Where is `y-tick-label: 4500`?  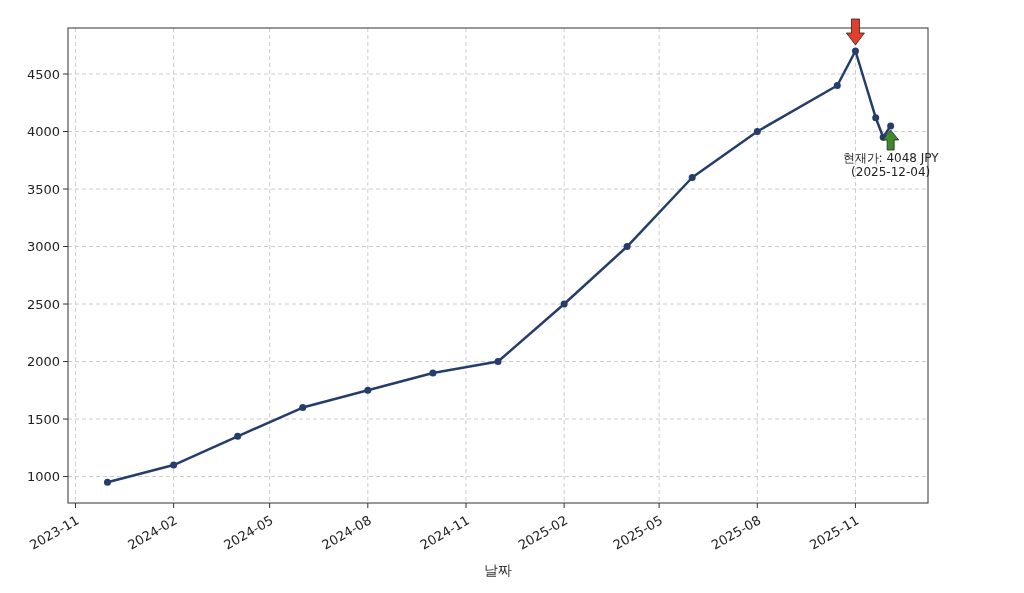 y-tick-label: 4500 is located at coordinates (43, 74).